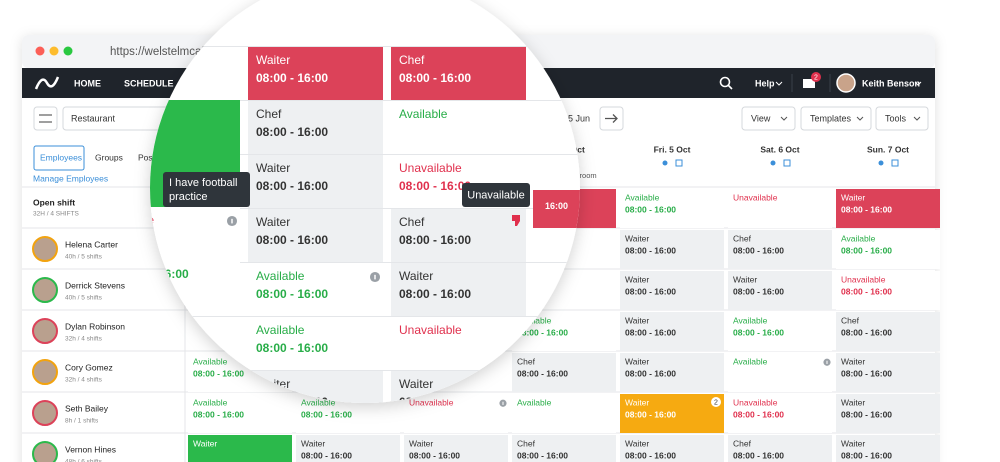 The width and height of the screenshot is (1000, 462). What do you see at coordinates (54, 51) in the screenshot?
I see `minimize-dot` at bounding box center [54, 51].